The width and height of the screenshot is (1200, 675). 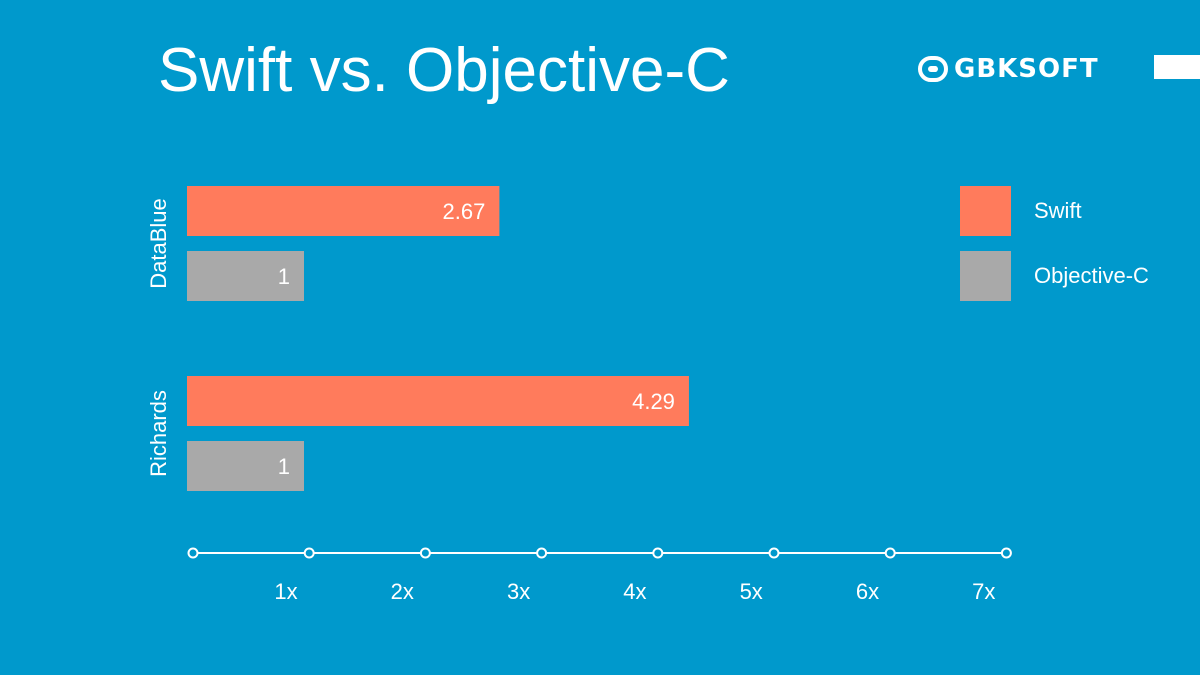 I want to click on legend-label: Swift, so click(x=1058, y=210).